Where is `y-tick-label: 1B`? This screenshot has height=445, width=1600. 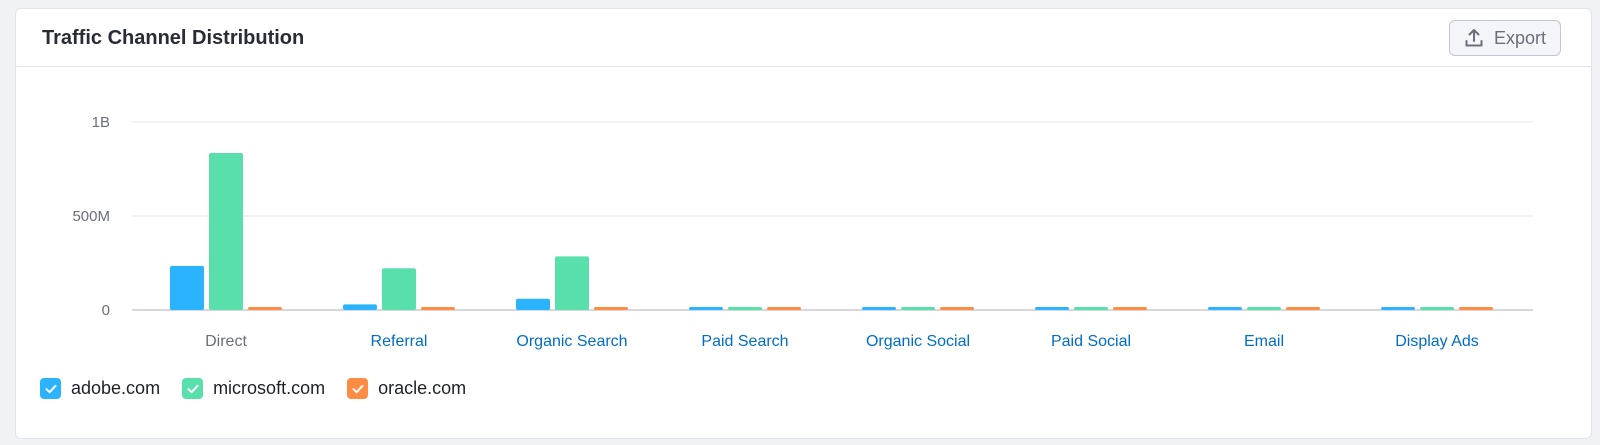 y-tick-label: 1B is located at coordinates (101, 122).